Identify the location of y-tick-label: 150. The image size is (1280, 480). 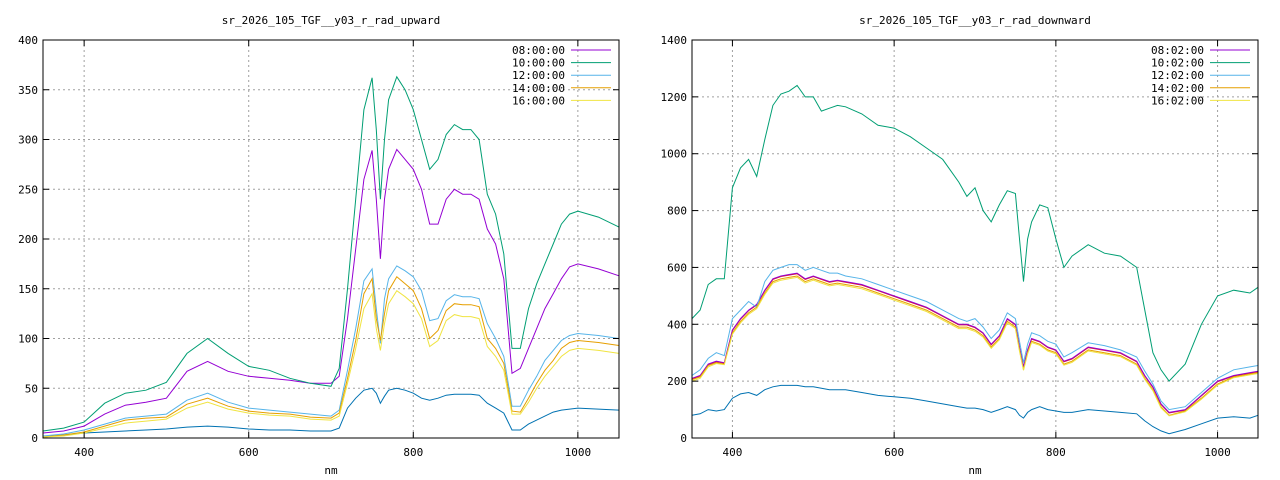
(28, 289).